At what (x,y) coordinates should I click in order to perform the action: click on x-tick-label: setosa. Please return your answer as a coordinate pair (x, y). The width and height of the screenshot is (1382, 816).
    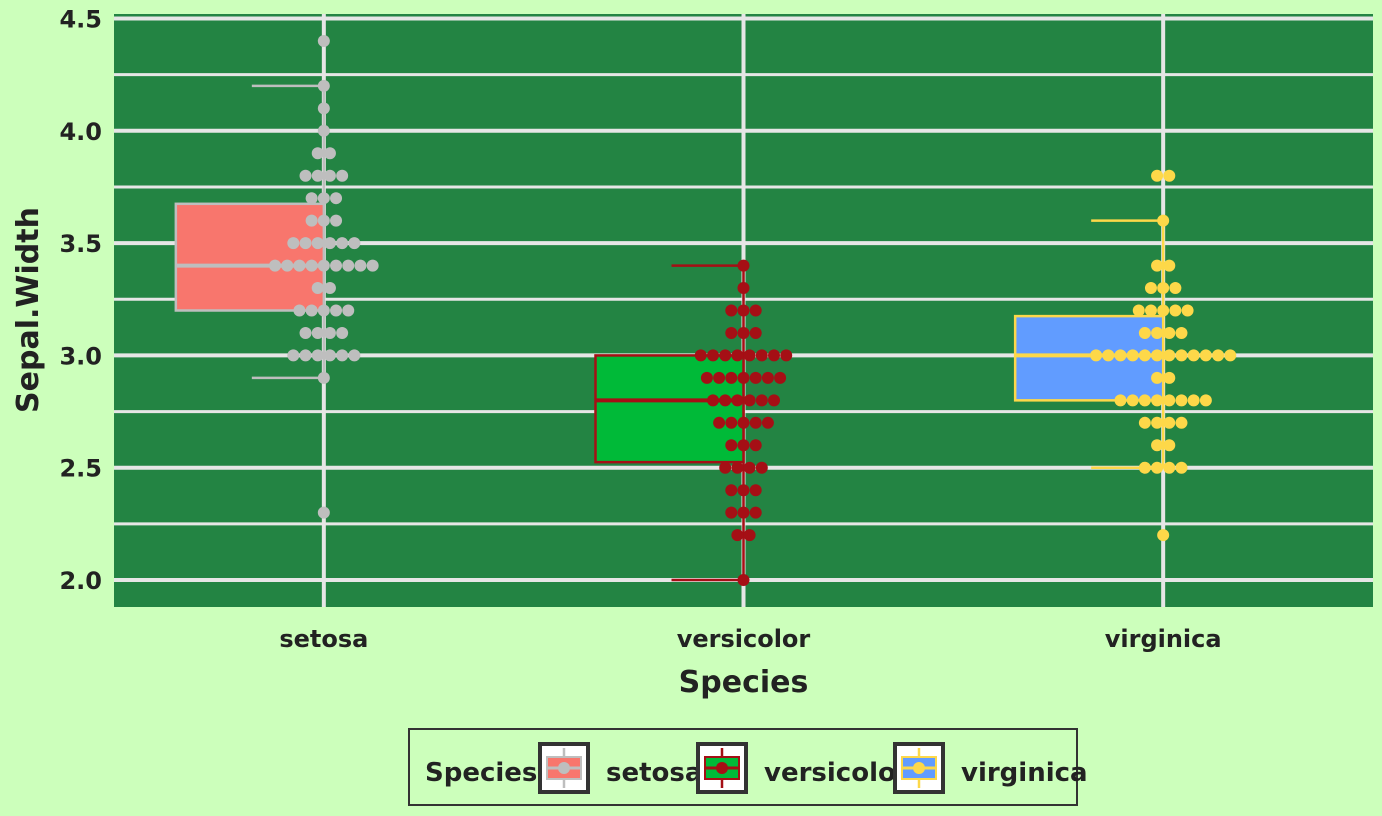
    Looking at the image, I should click on (323, 639).